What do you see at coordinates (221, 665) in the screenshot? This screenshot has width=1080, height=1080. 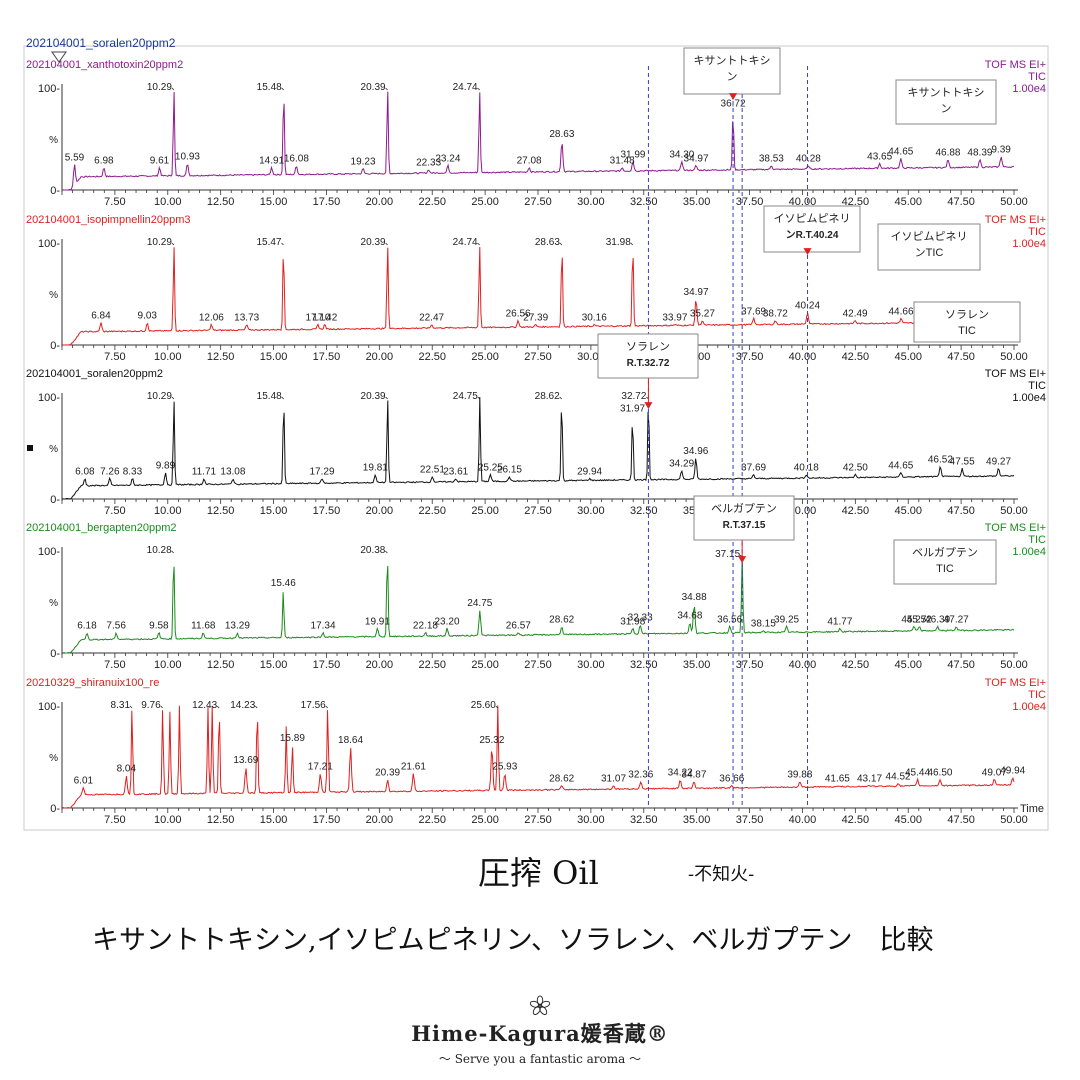 I see `x-tick-label: 12.50` at bounding box center [221, 665].